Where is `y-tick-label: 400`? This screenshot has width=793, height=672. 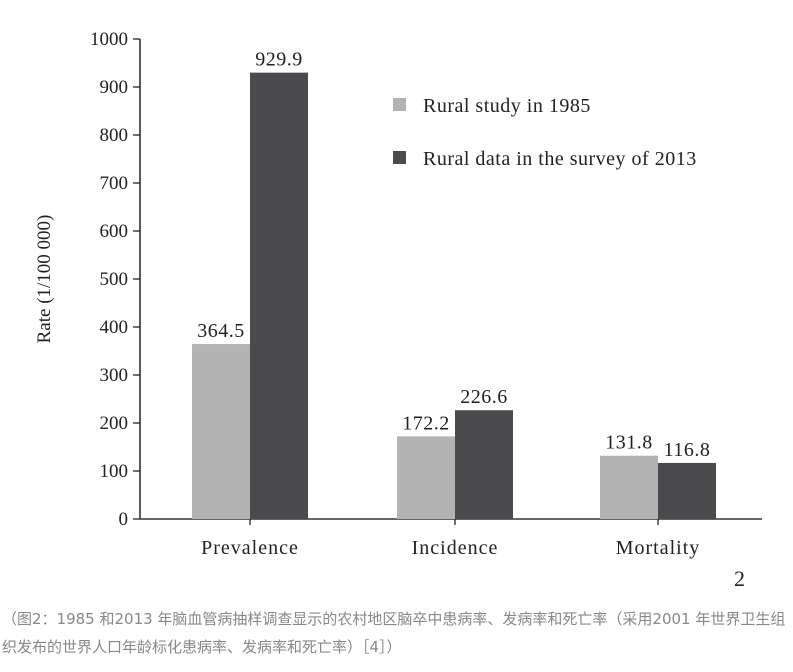 y-tick-label: 400 is located at coordinates (114, 327).